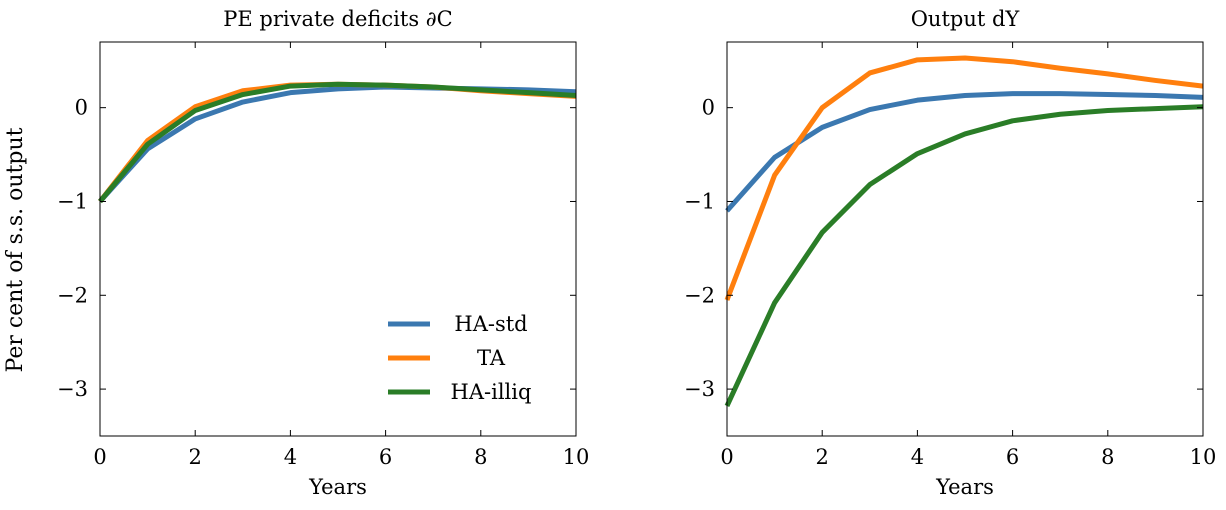 The width and height of the screenshot is (1226, 510). I want to click on legend-label-ha-illiq: HA-illiq, so click(491, 392).